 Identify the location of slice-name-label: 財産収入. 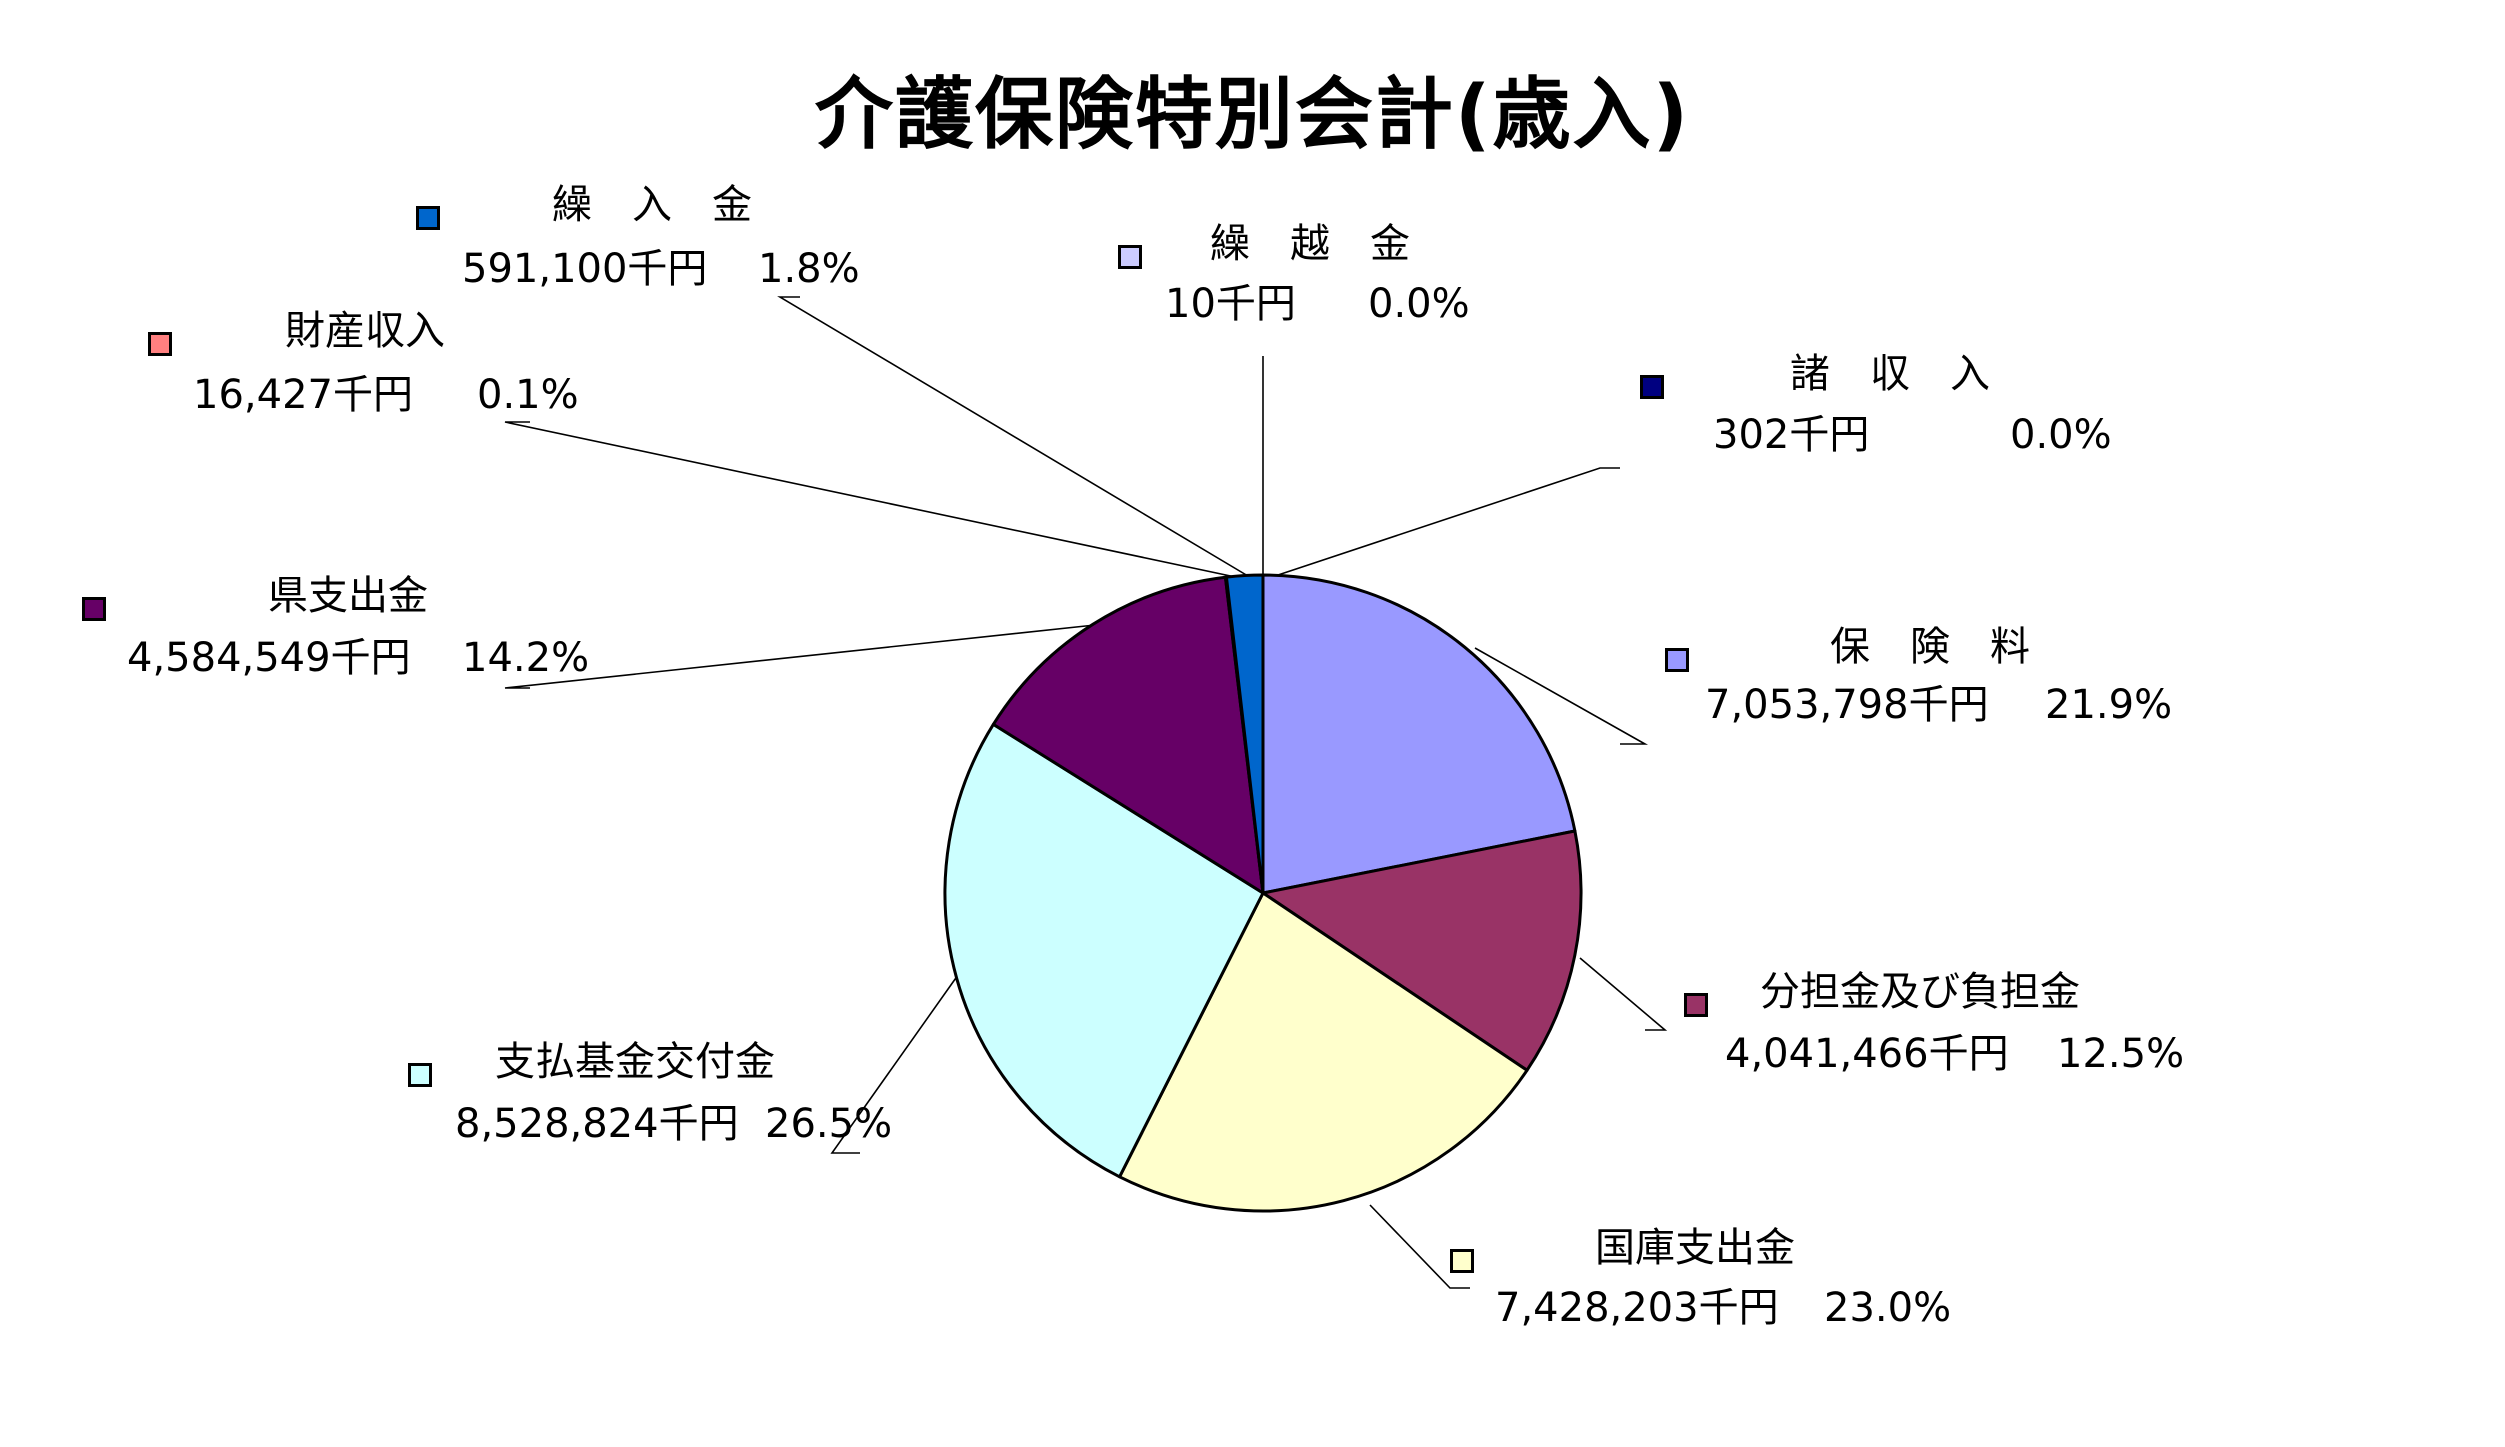
(365, 331).